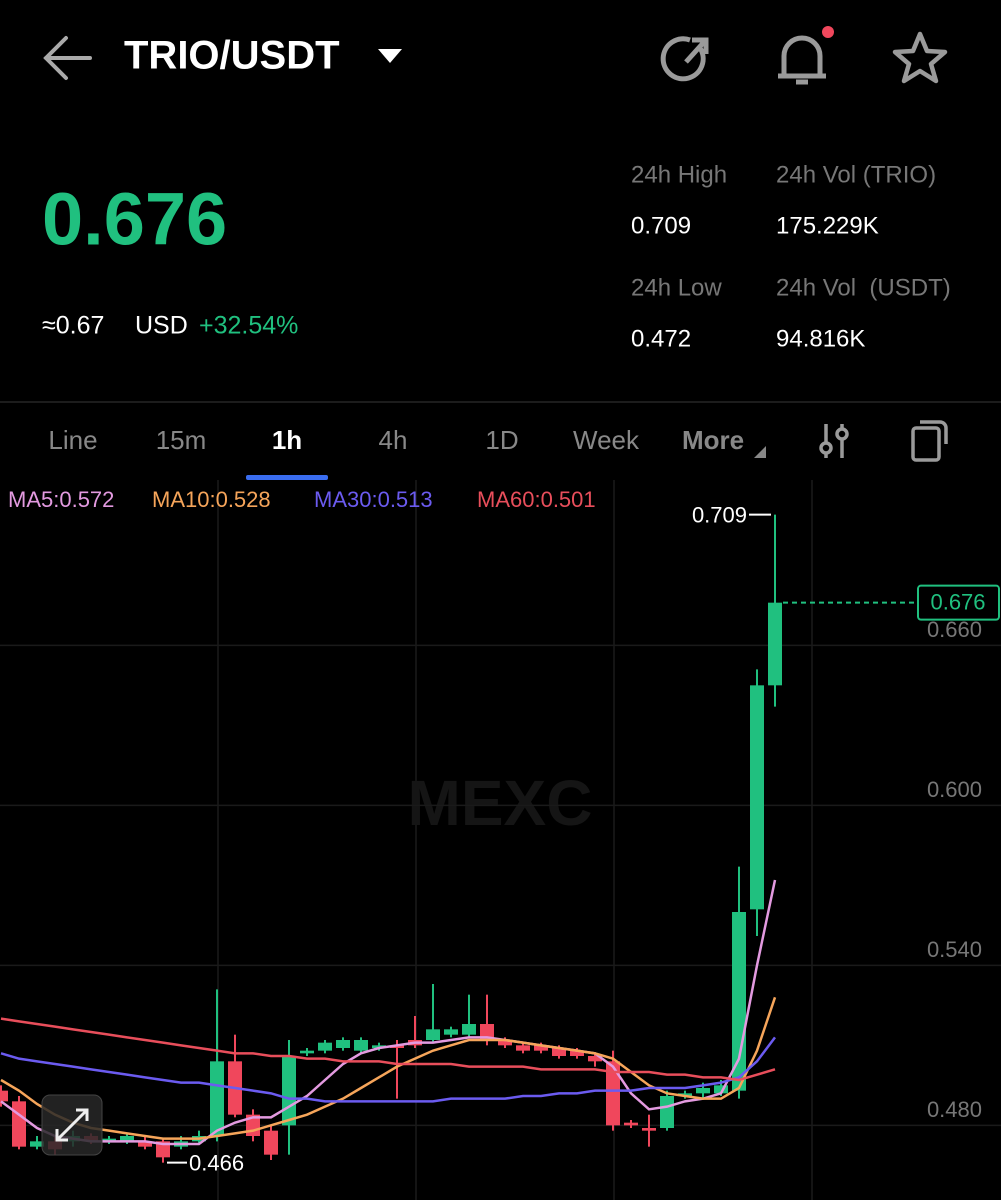 This screenshot has width=1001, height=1200. Describe the element at coordinates (393, 440) in the screenshot. I see `tab: 4h` at that location.